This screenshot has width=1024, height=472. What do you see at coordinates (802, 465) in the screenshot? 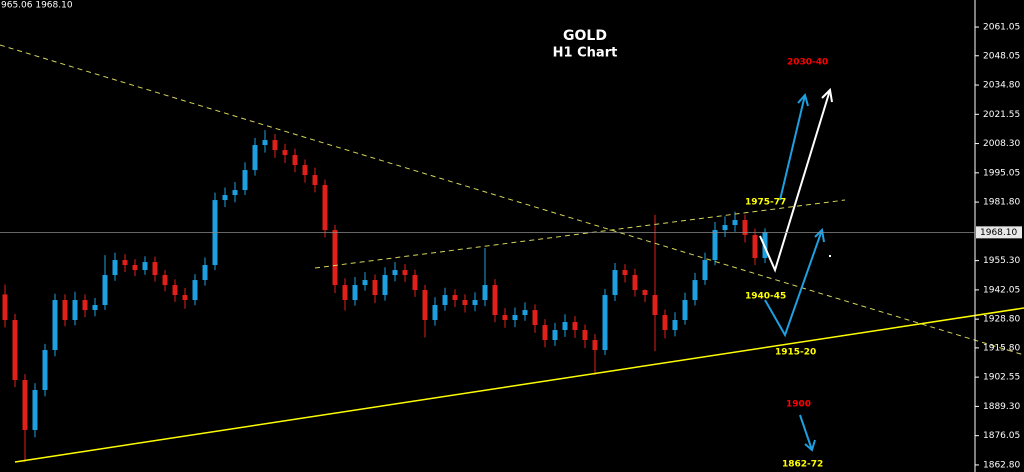
I see `annotation: 1862-72` at bounding box center [802, 465].